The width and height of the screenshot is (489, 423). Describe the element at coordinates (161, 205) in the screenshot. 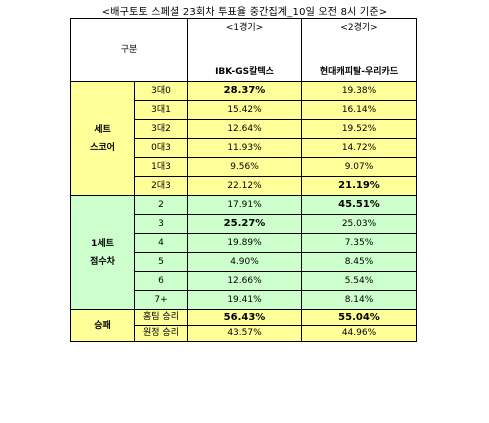

I see `row-label: 2` at that location.